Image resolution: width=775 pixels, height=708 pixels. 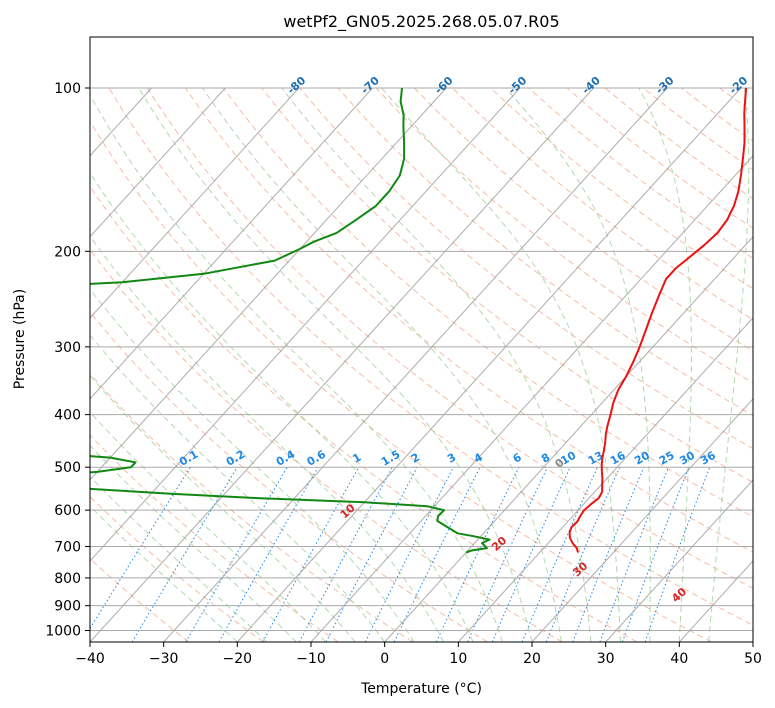 What do you see at coordinates (67, 89) in the screenshot?
I see `y-tick-label: 100` at bounding box center [67, 89].